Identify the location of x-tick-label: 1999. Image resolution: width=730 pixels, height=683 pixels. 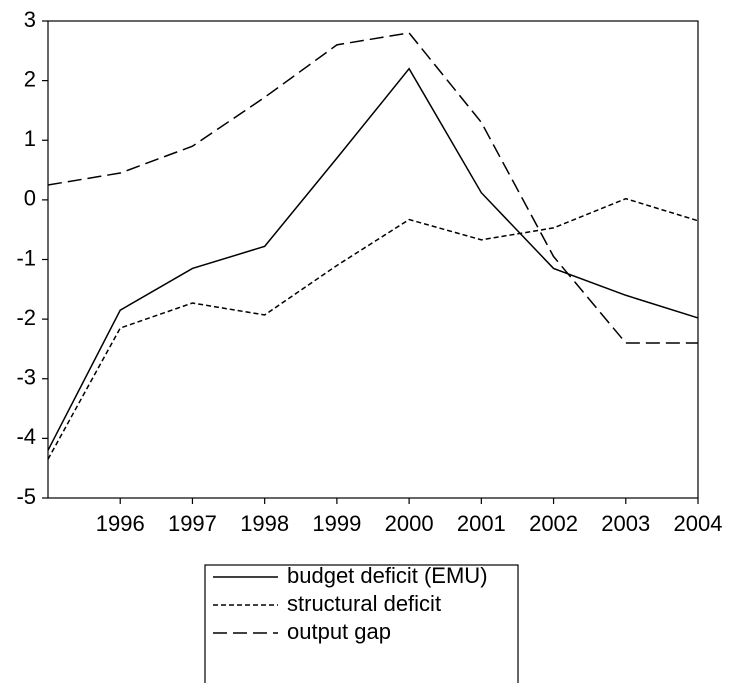
(336, 523).